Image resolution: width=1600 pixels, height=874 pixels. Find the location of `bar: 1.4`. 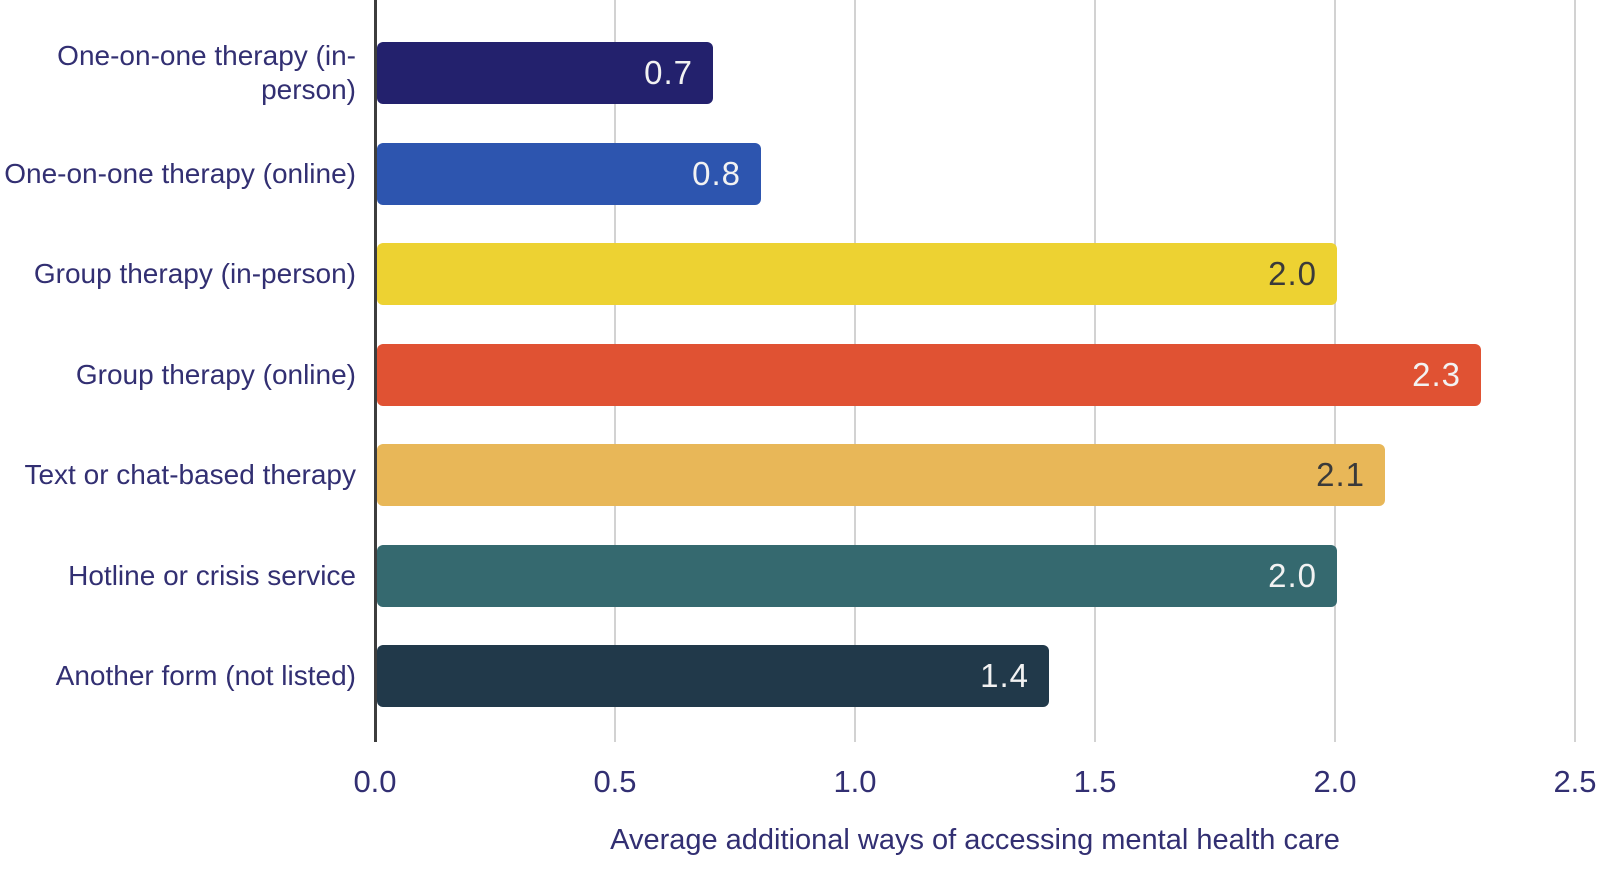

bar: 1.4 is located at coordinates (713, 676).